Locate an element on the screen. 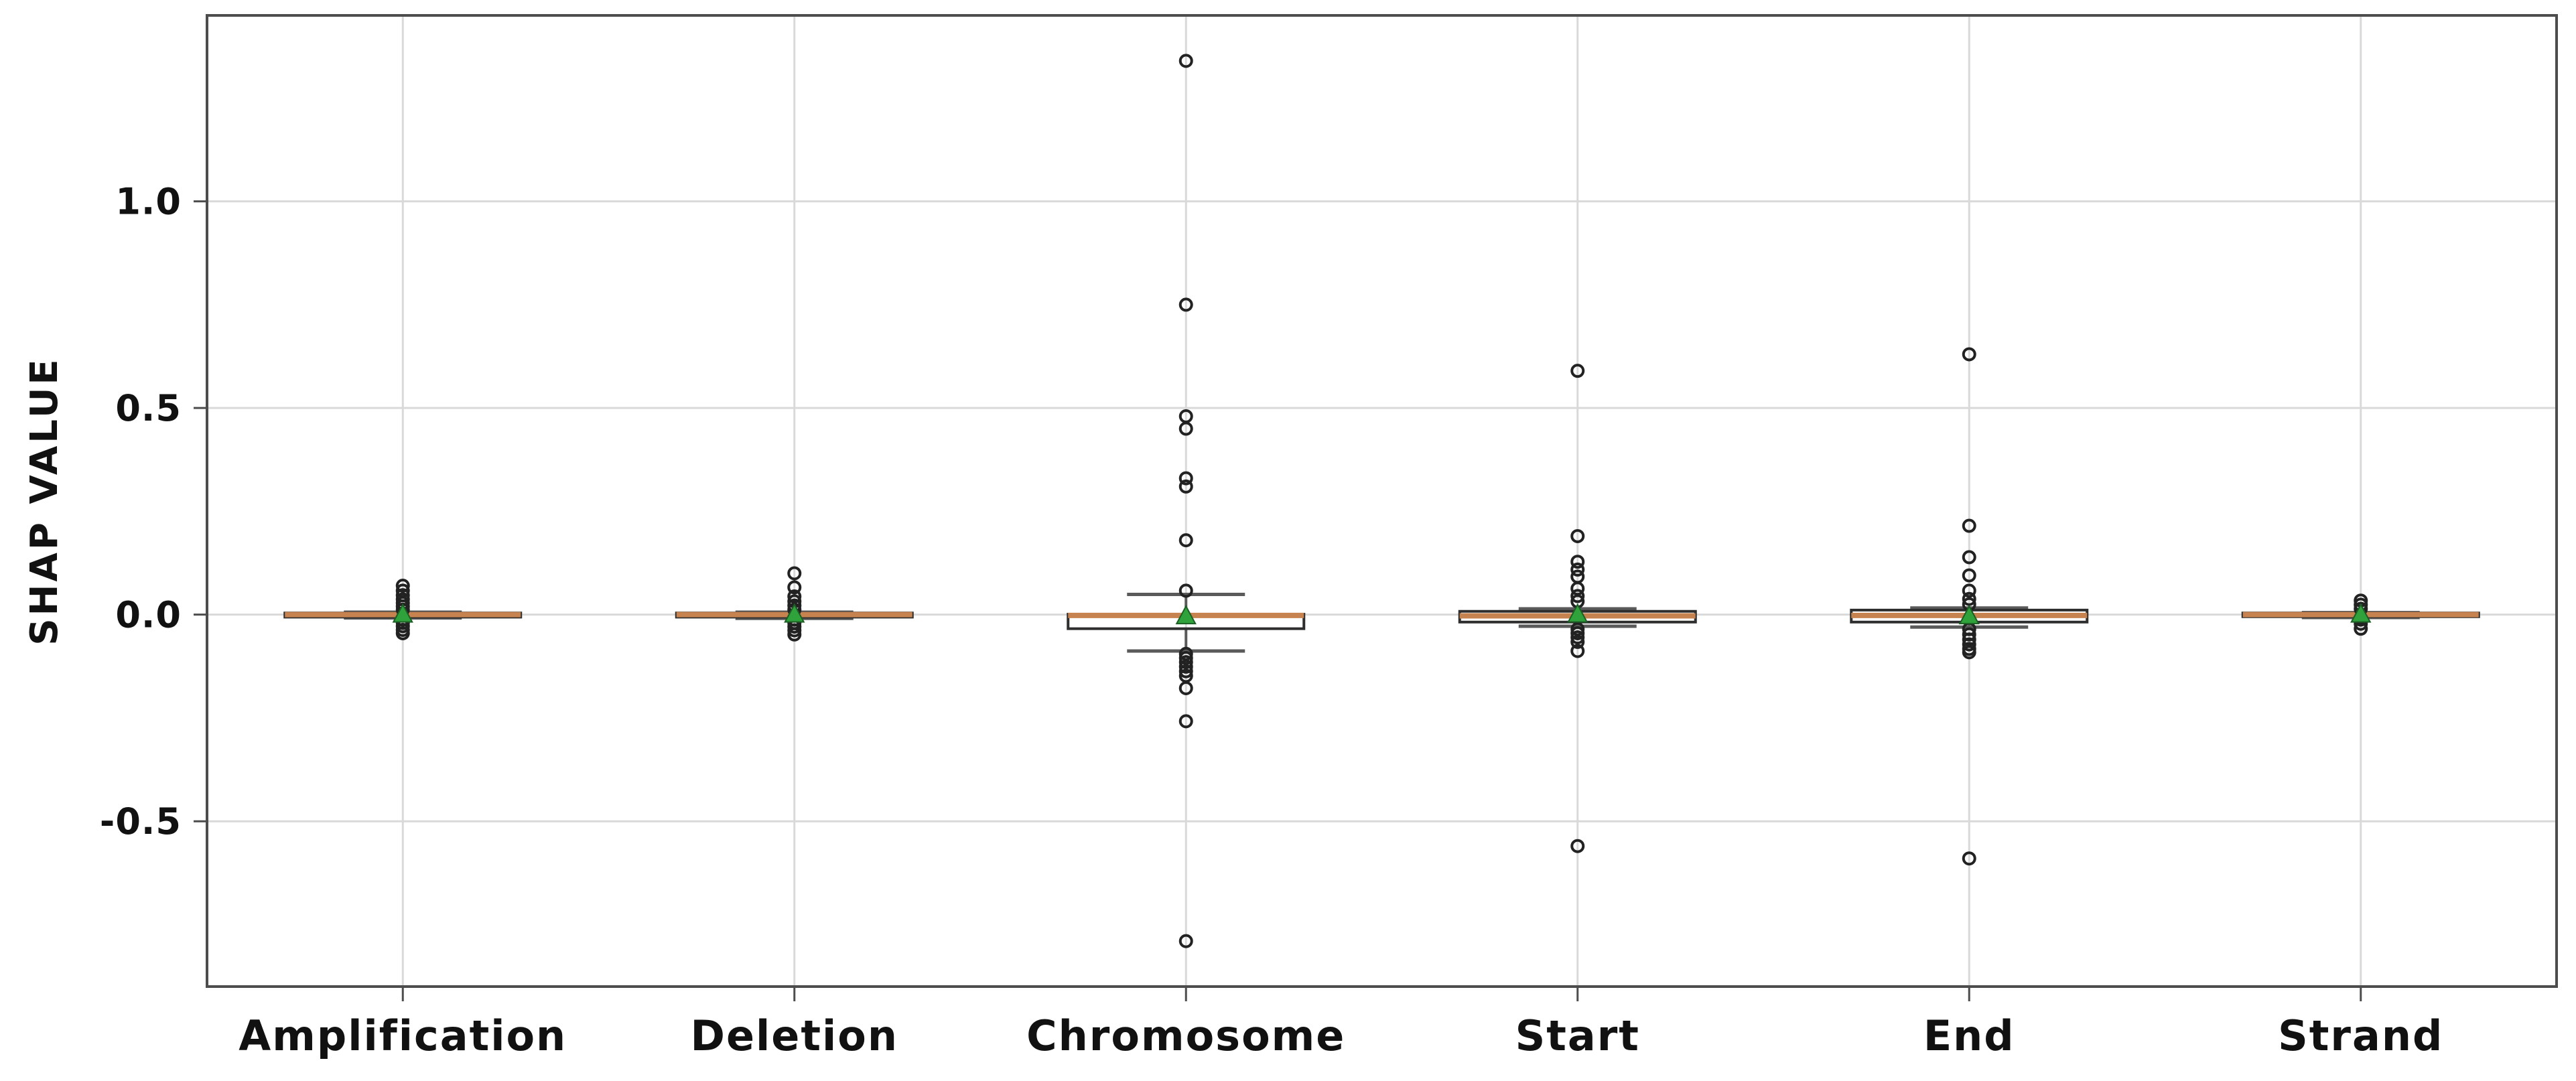  y-tick-label: -0.5 is located at coordinates (141, 821).